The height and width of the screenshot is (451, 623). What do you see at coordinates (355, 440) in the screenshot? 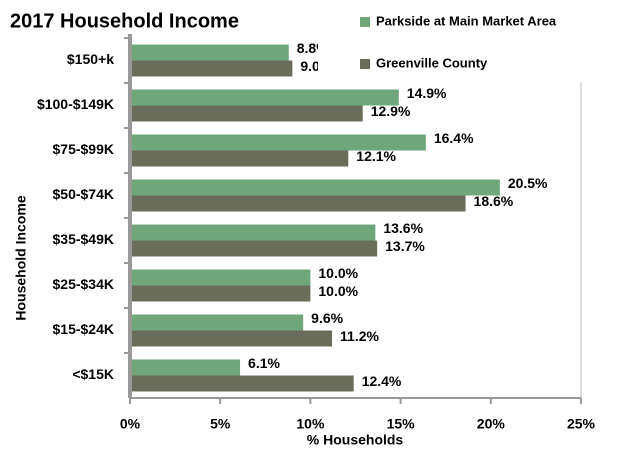
I see `x-axis-label: % Households` at bounding box center [355, 440].